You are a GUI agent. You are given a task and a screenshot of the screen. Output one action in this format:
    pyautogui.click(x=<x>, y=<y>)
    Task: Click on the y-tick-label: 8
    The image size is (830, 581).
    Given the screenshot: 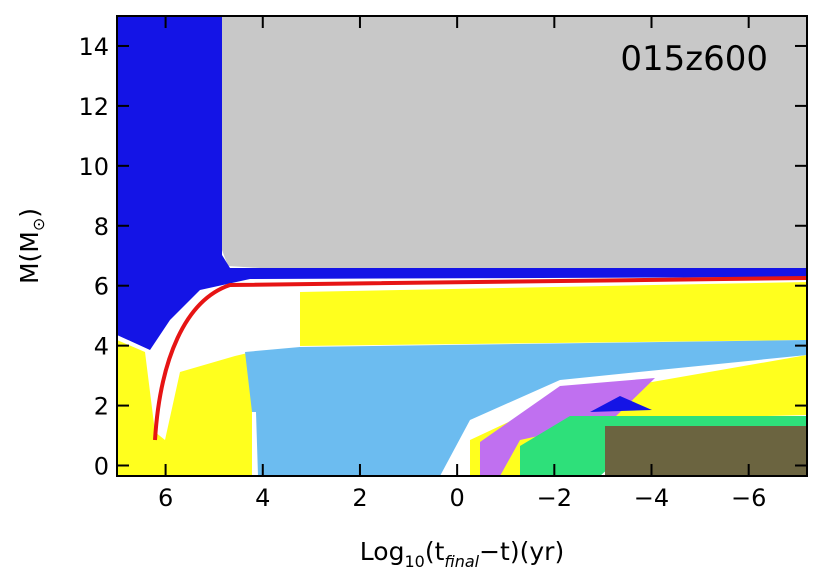 What is the action you would take?
    pyautogui.click(x=101, y=227)
    